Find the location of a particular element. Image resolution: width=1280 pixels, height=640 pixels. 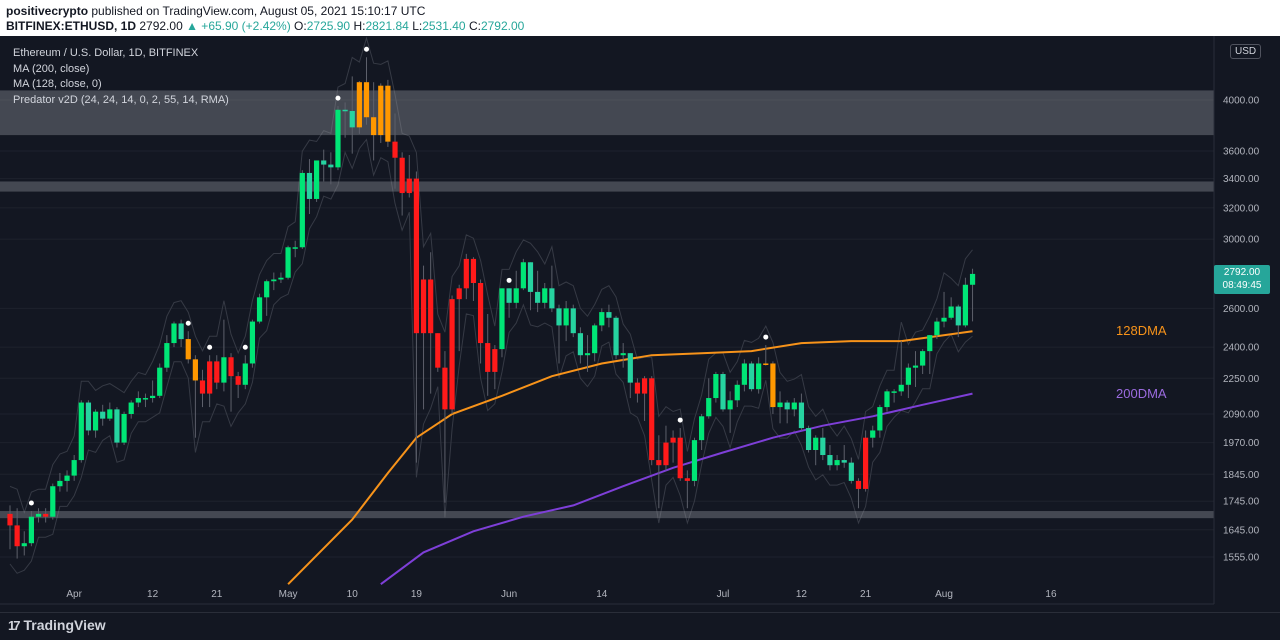

close-label: C: is located at coordinates (474, 26).